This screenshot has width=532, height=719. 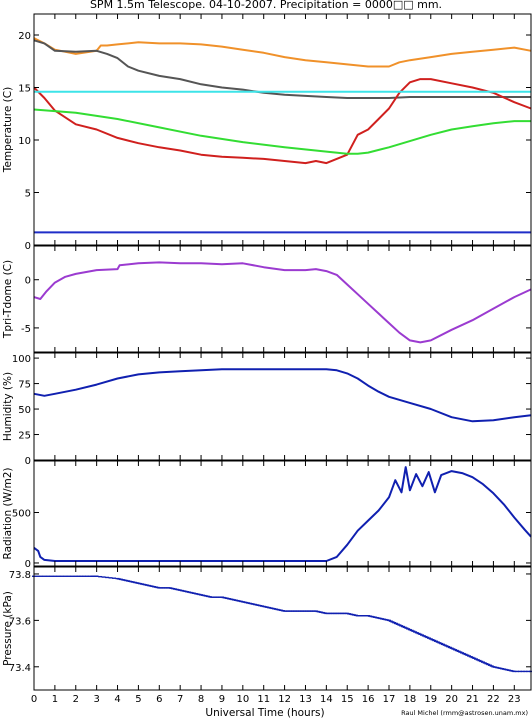 I want to click on y-tick-label: 73.8, so click(x=20, y=575).